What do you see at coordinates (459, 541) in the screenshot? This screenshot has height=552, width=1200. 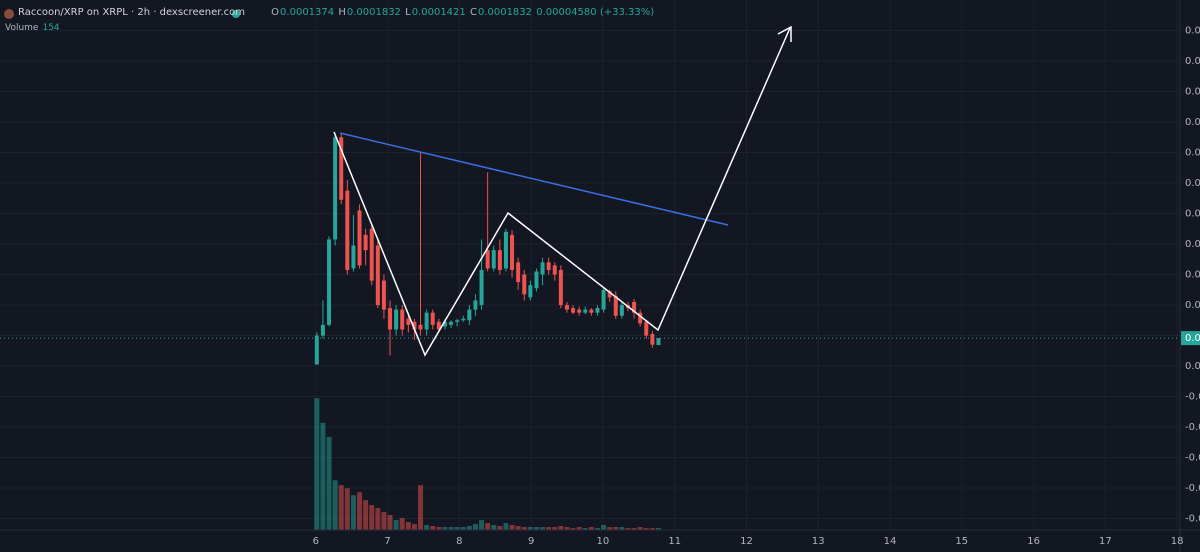 I see `x-tick-label: 8` at bounding box center [459, 541].